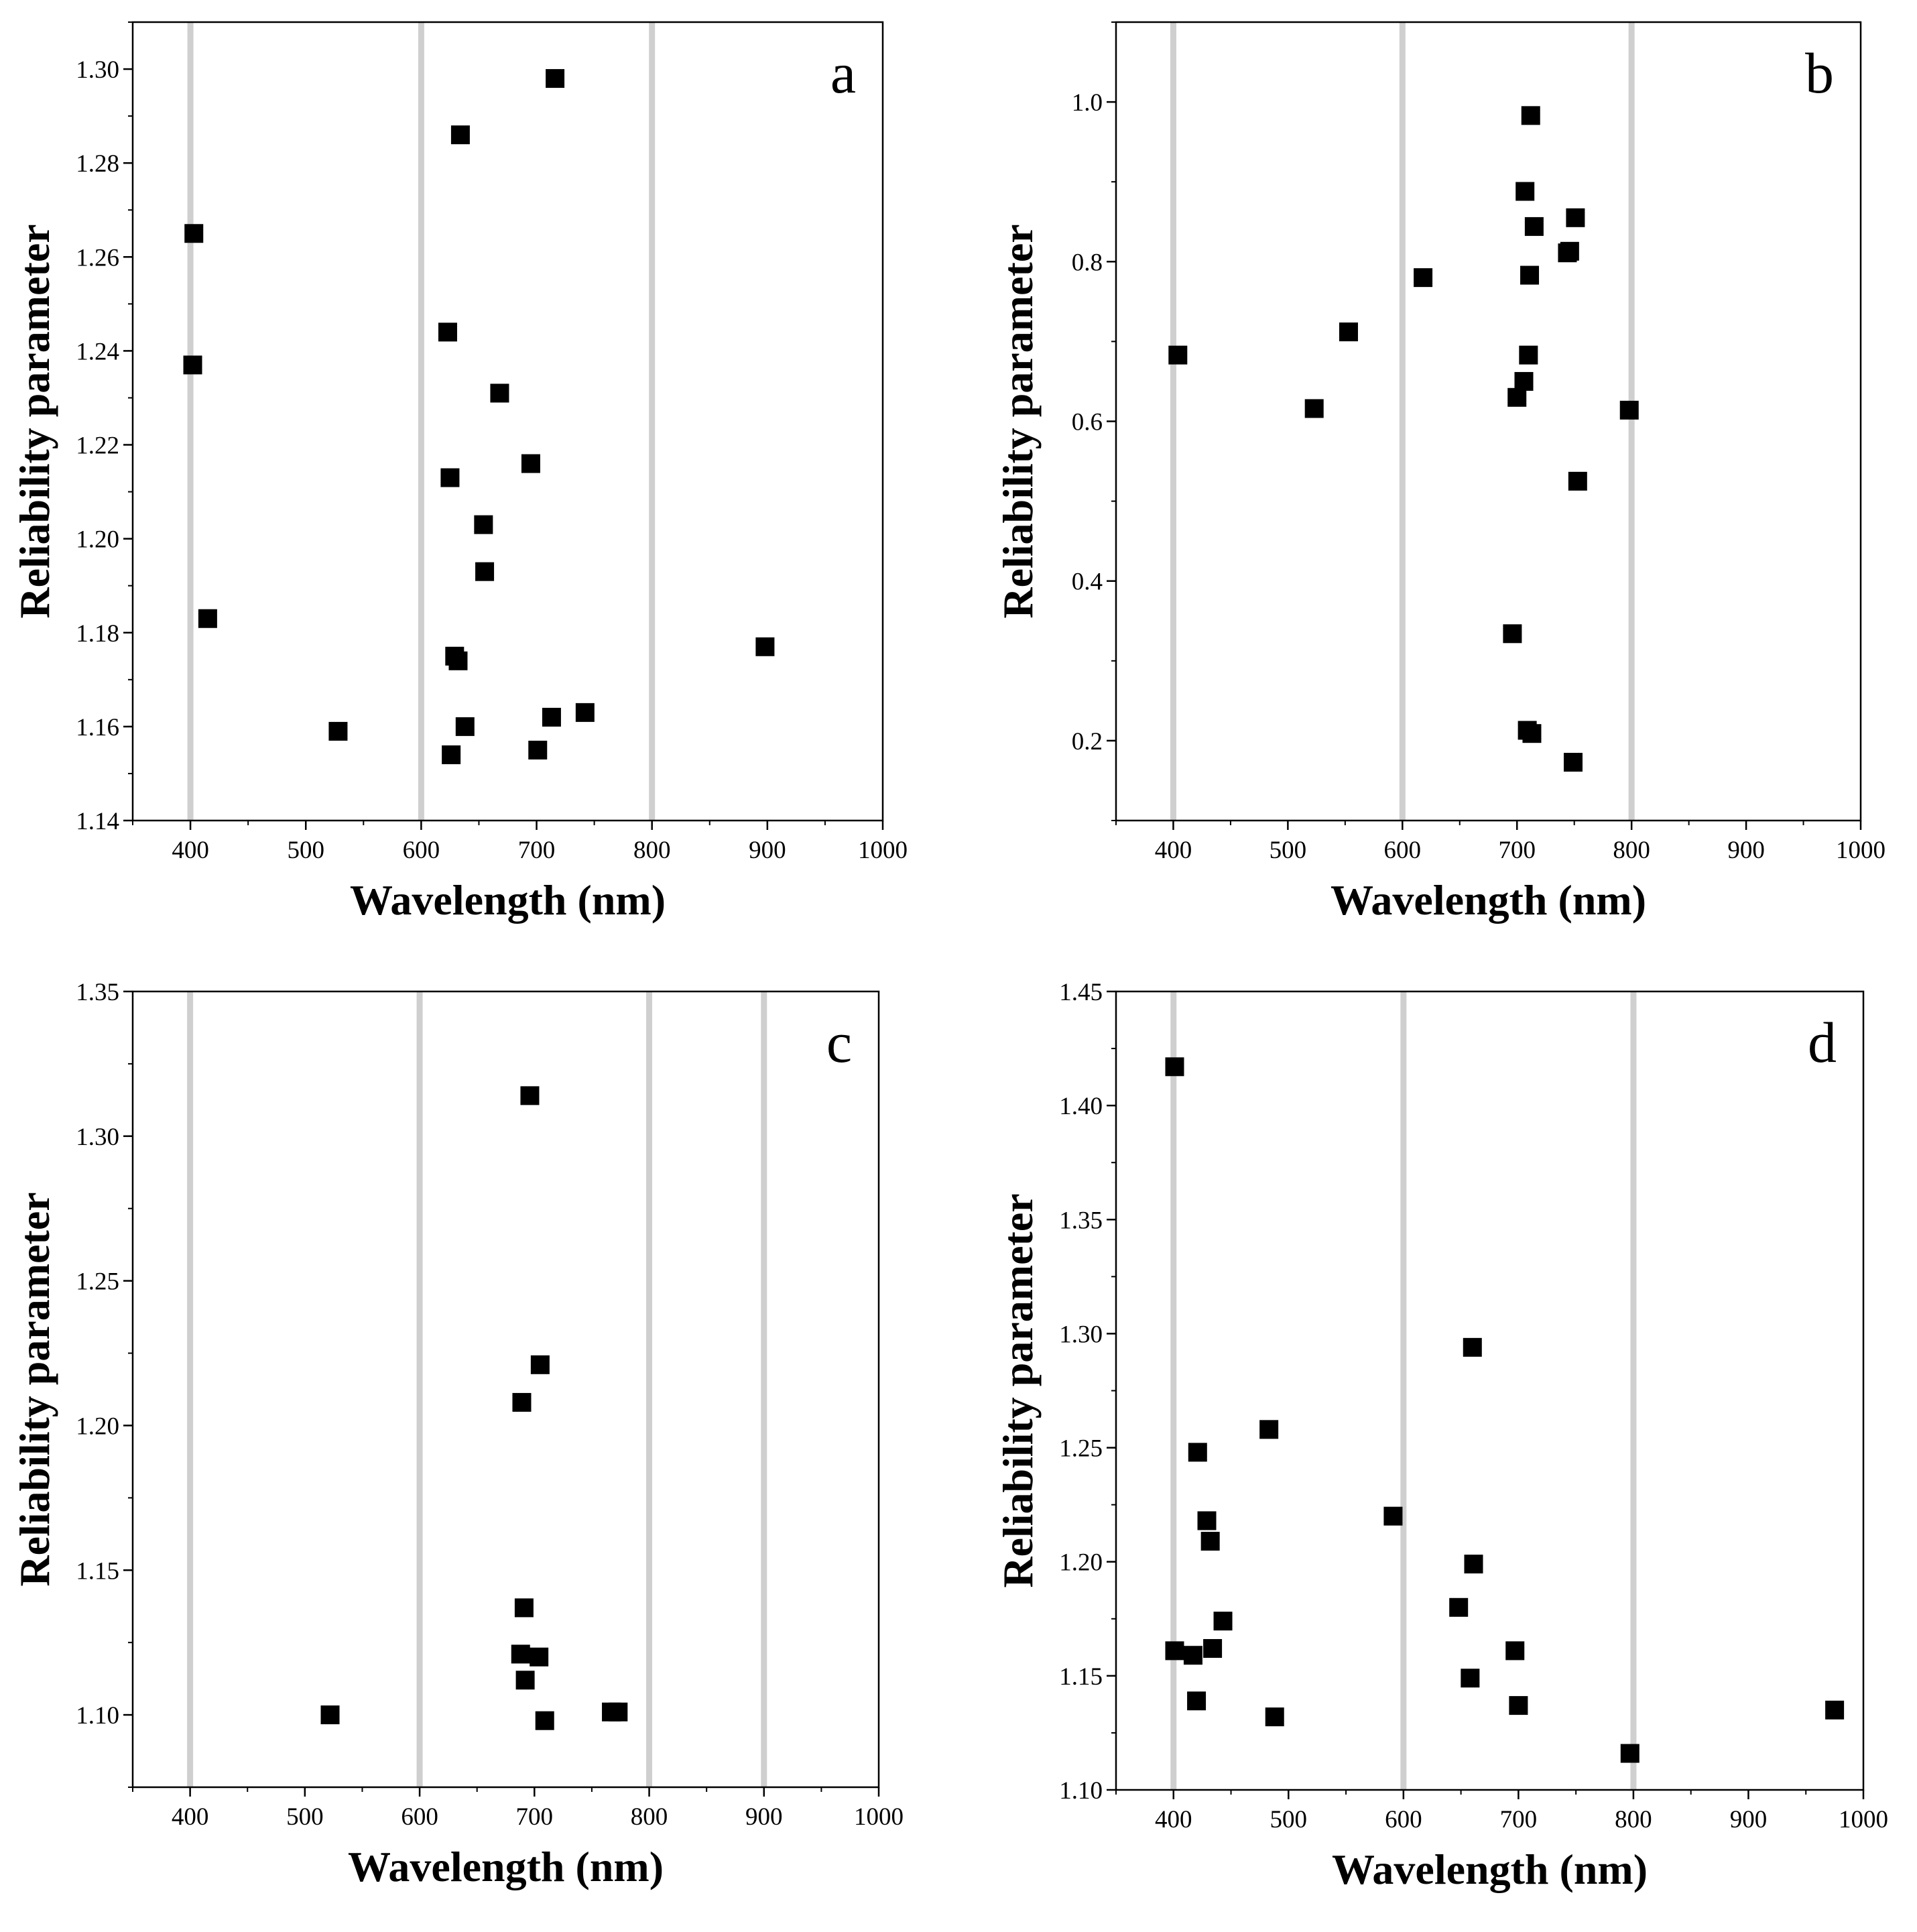  Describe the element at coordinates (97, 634) in the screenshot. I see `y-tick-label: 1.18` at that location.